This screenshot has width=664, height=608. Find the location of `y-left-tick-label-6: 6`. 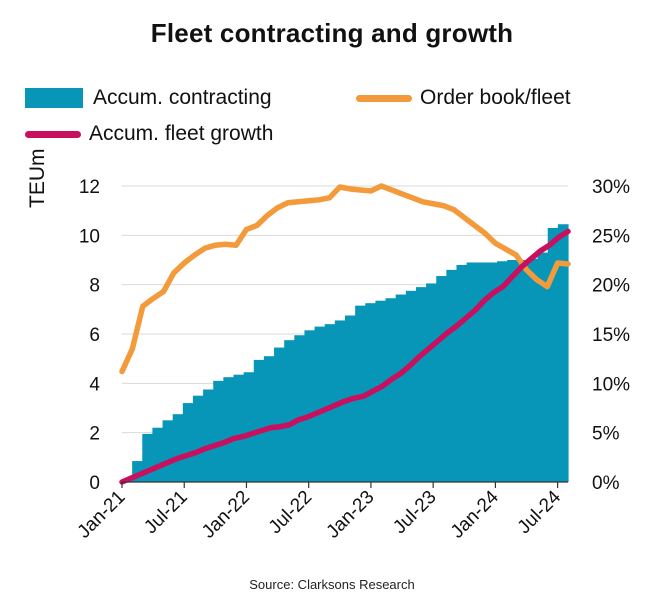

y-left-tick-label-6: 6 is located at coordinates (94, 335).